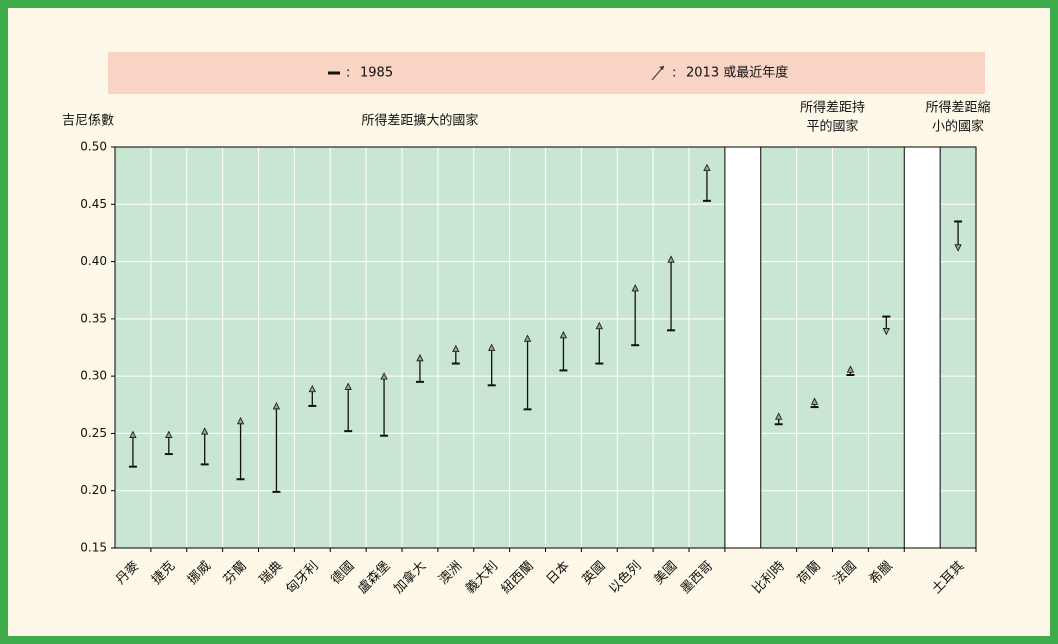 This screenshot has height=644, width=1058. Describe the element at coordinates (88, 121) in the screenshot. I see `y-axis-label: 吉尼係數` at that location.